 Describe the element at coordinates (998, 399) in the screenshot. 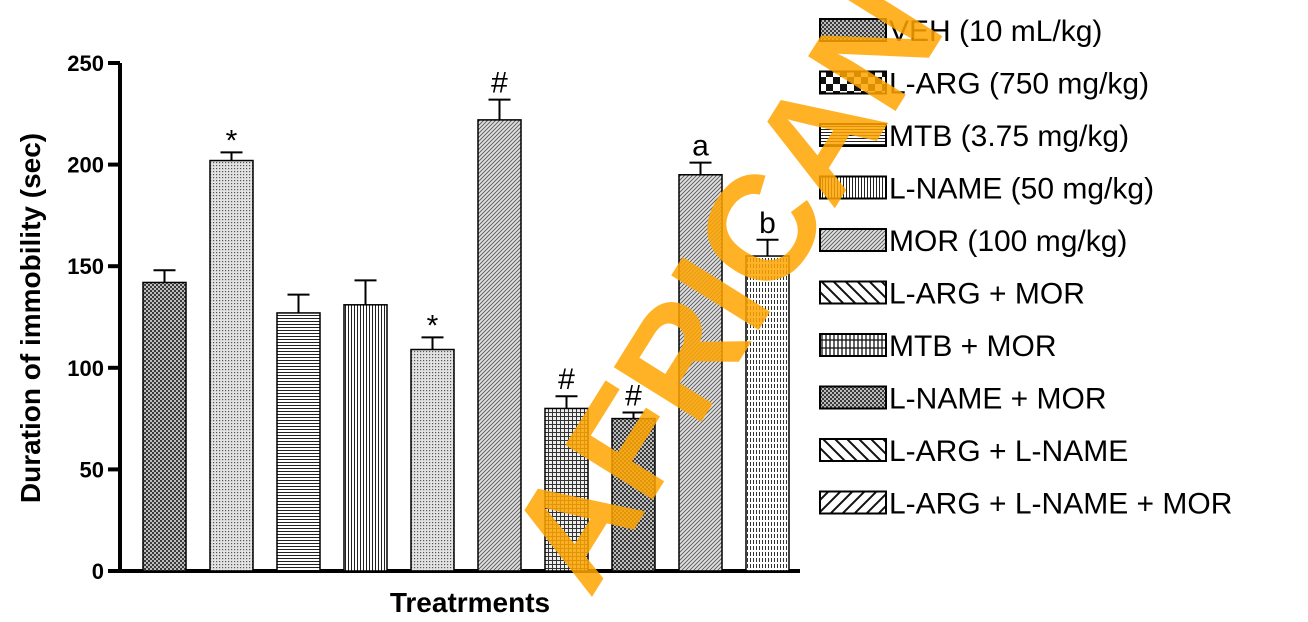

I see `legend-label: L-NAME + MOR` at that location.